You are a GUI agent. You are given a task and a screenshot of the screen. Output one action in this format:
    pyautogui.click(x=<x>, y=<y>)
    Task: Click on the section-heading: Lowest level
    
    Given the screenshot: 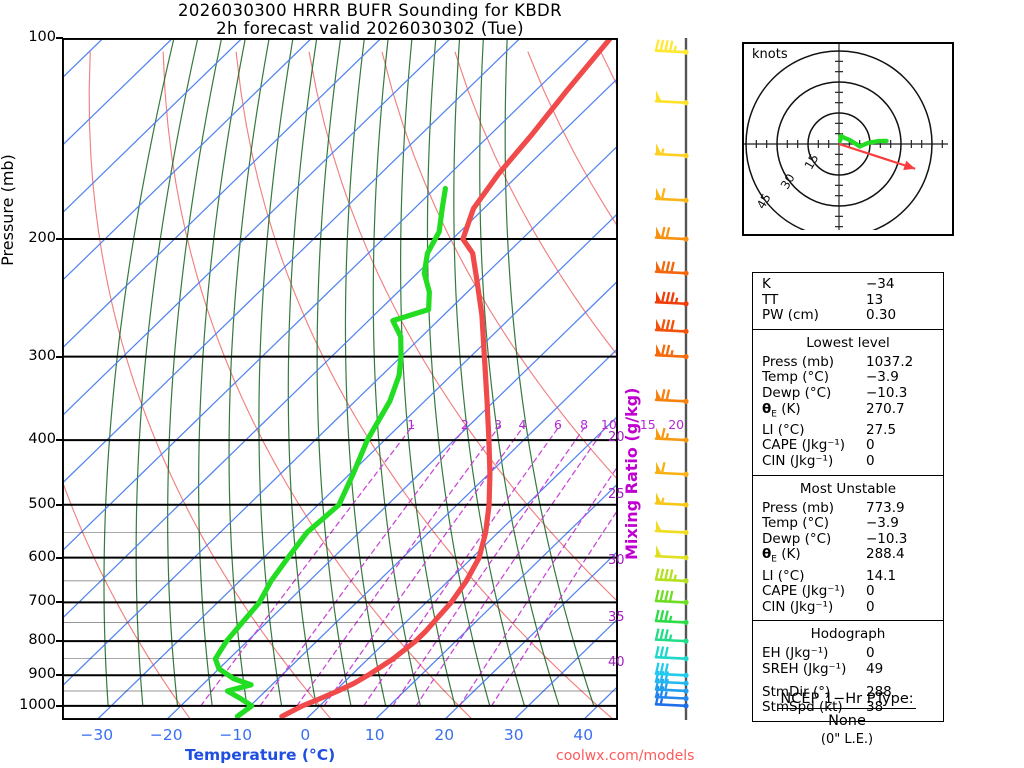 What is the action you would take?
    pyautogui.click(x=848, y=342)
    